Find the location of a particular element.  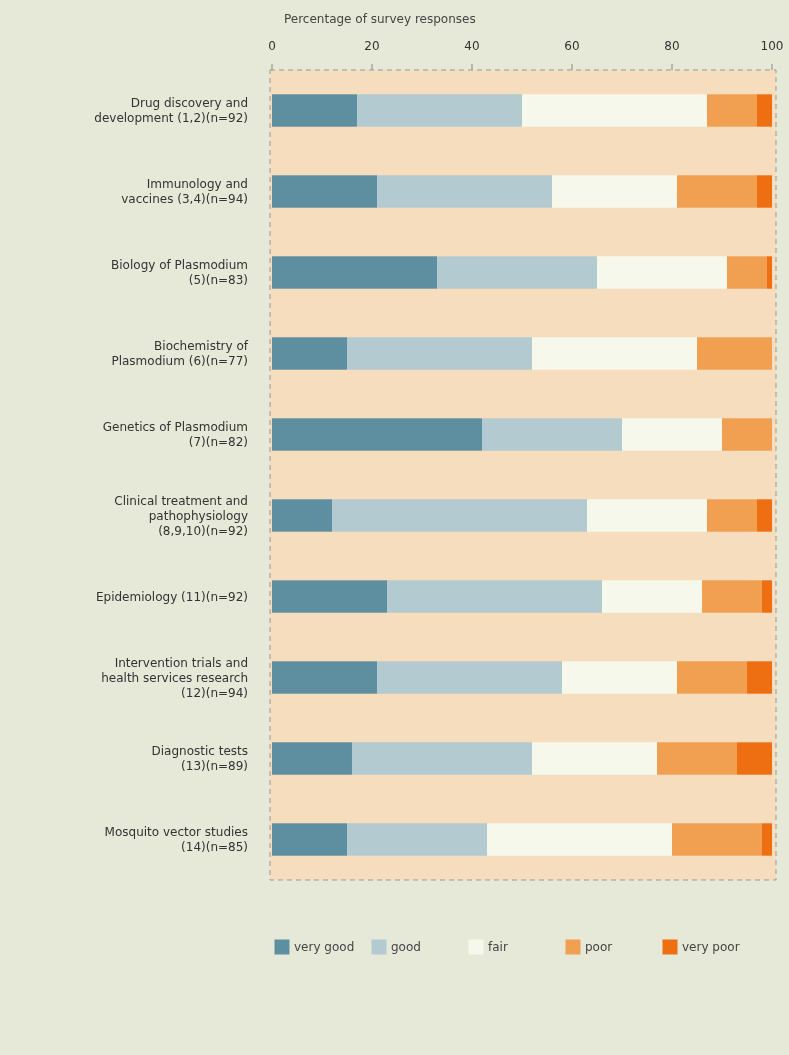

x-tick-label: 0 is located at coordinates (272, 46).